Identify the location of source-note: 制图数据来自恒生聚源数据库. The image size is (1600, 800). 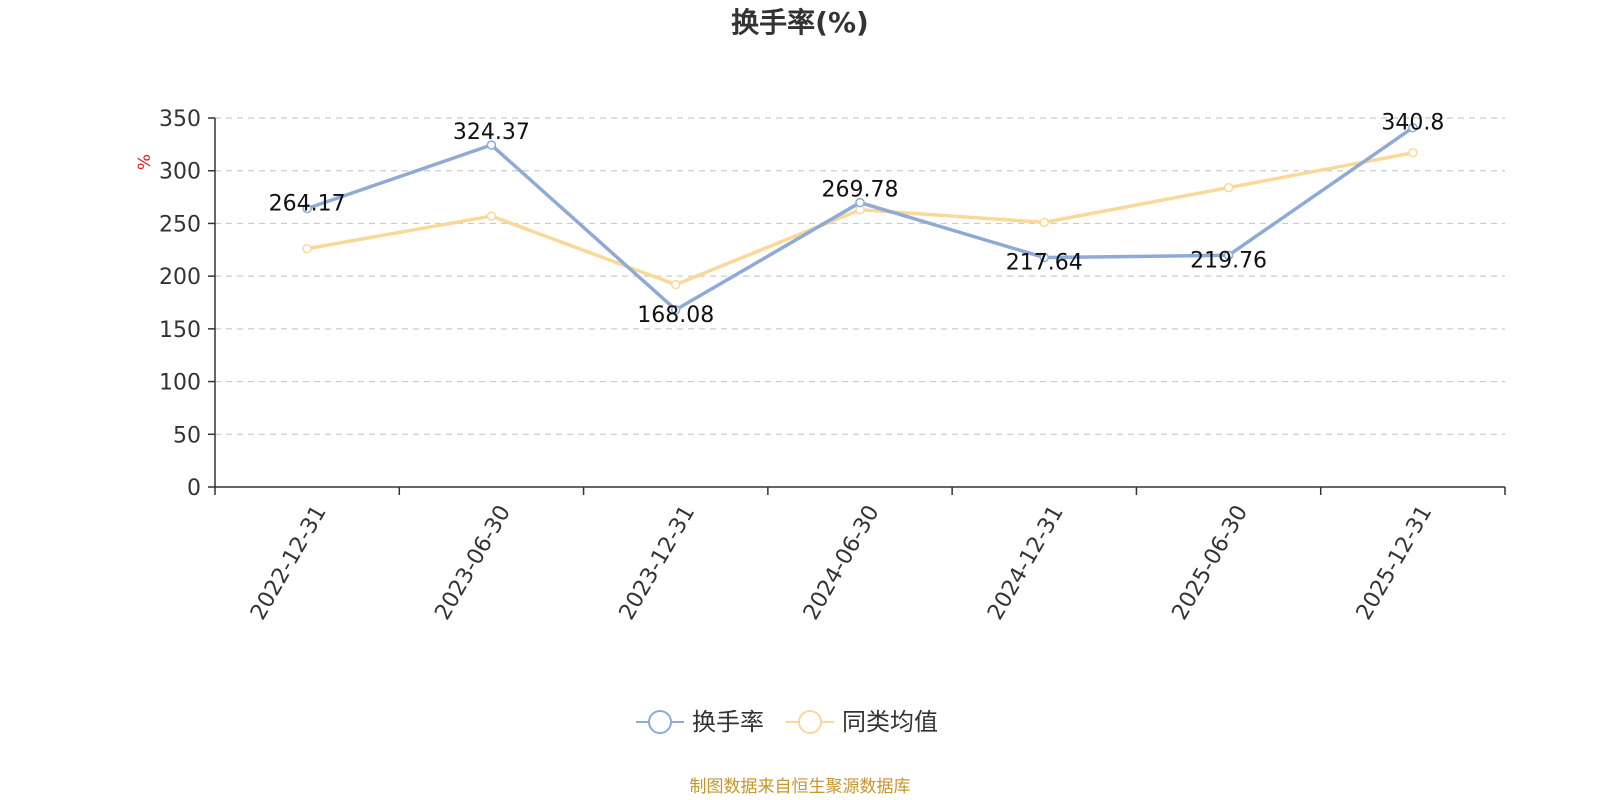
(800, 787).